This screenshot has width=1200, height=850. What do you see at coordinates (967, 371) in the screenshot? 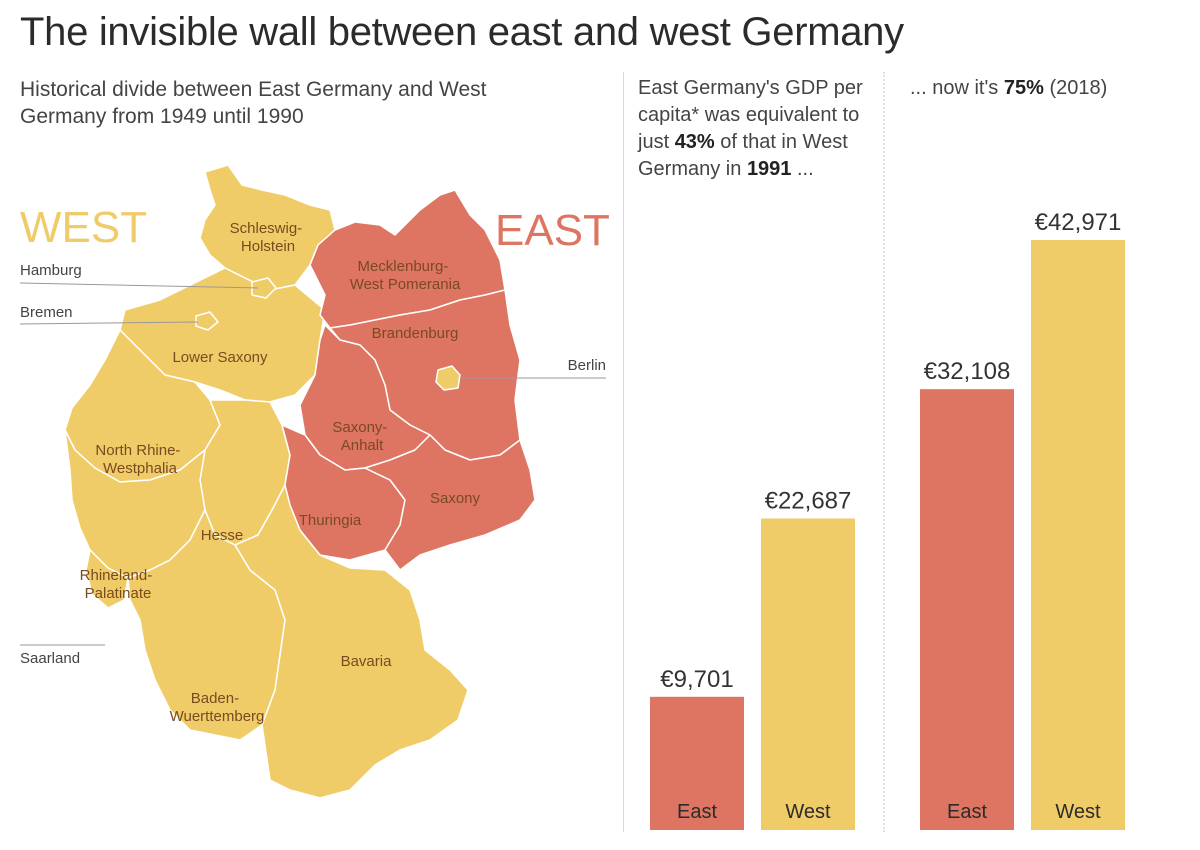
I see `bar-value-label: €32,108` at bounding box center [967, 371].